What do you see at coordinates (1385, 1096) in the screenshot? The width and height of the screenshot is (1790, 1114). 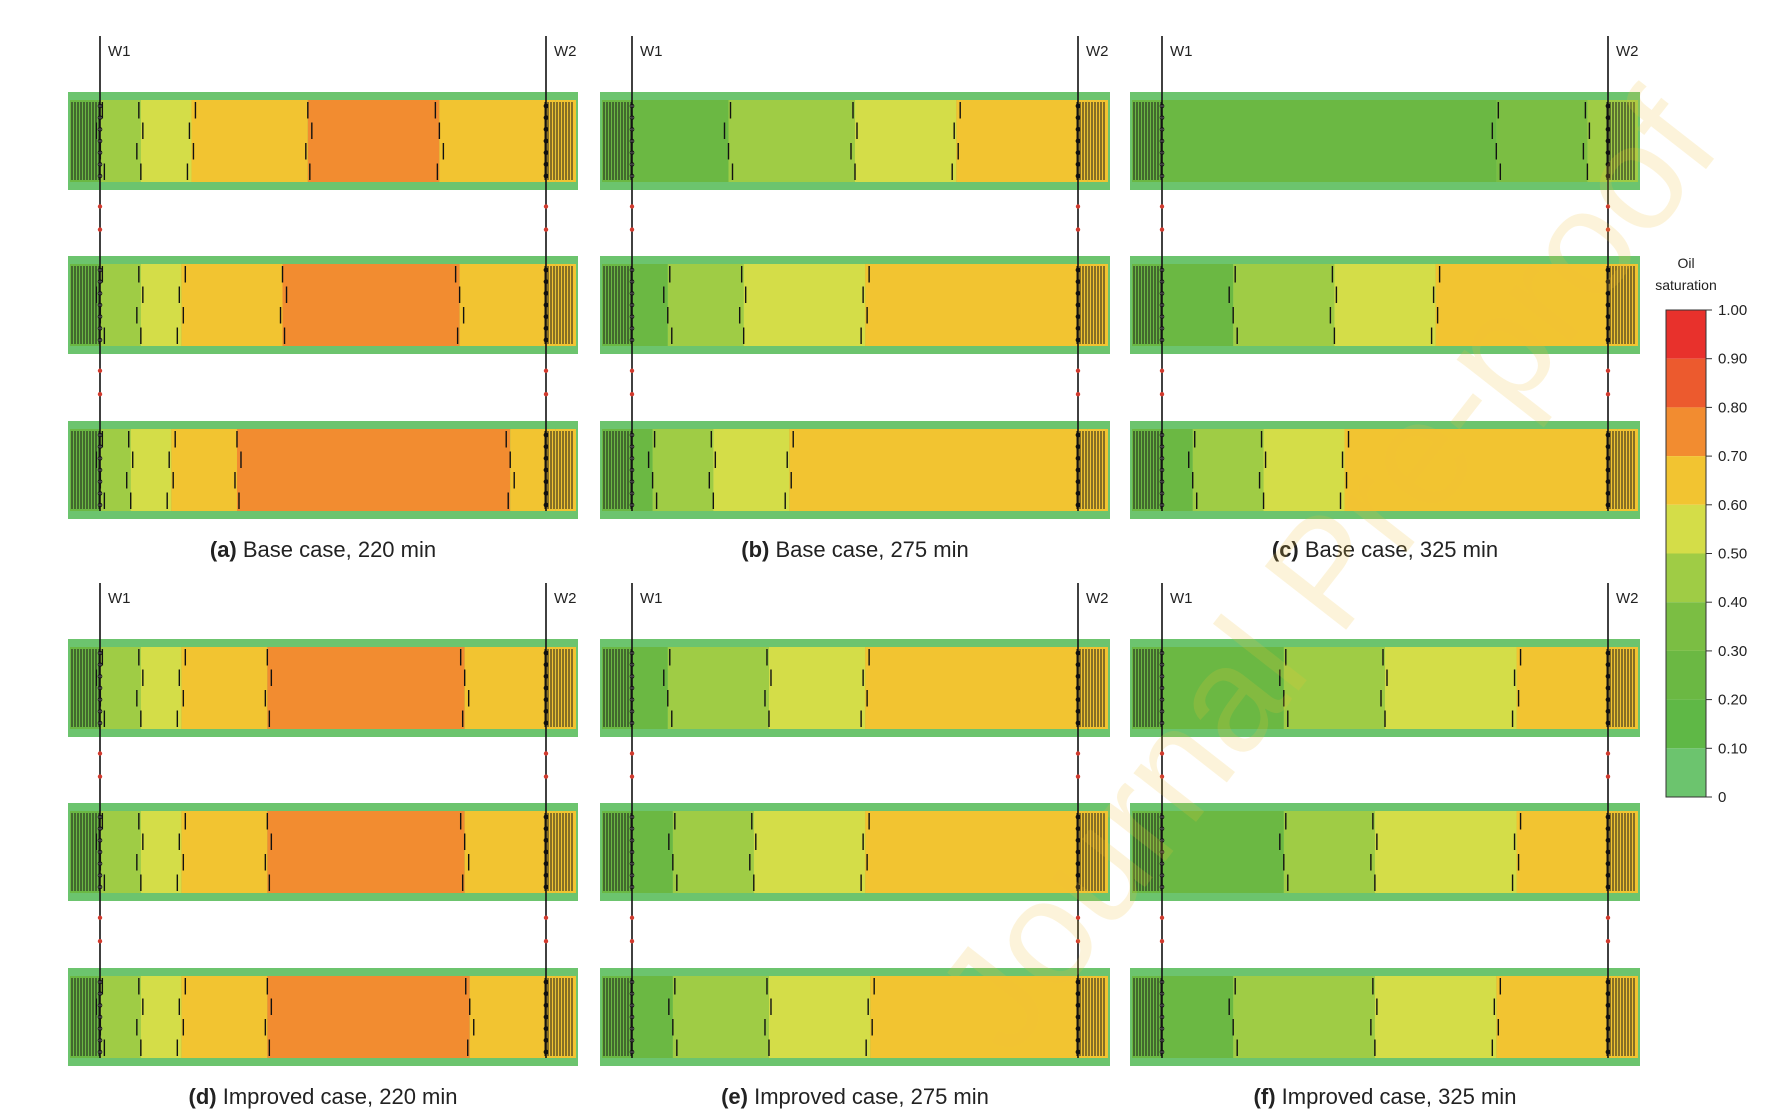 I see `panel-caption: (f) Improved case, 325 min` at bounding box center [1385, 1096].